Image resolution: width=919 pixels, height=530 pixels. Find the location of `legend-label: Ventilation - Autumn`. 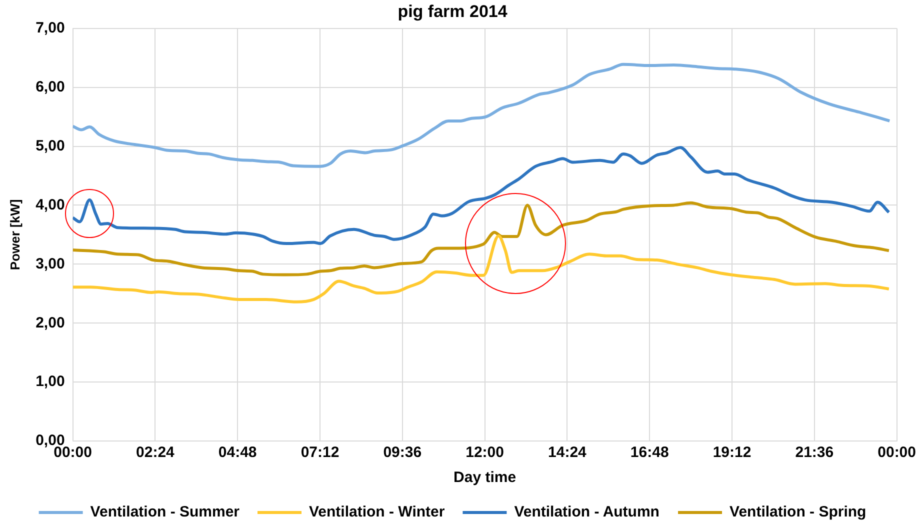

legend-label: Ventilation - Autumn is located at coordinates (587, 512).